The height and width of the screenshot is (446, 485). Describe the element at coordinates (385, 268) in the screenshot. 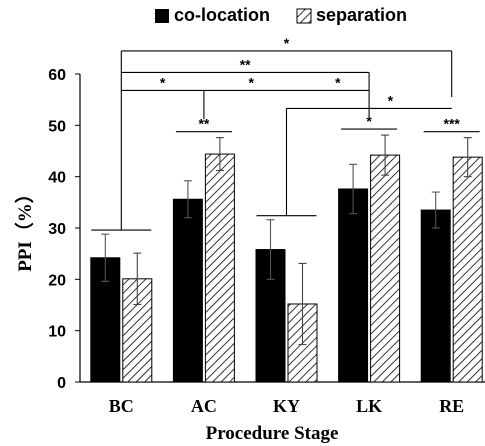

I see `bar-separation-LK` at that location.